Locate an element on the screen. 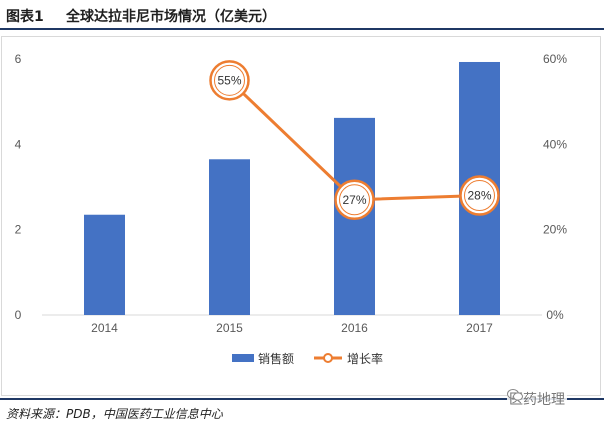 This screenshot has width=604, height=424. figure-header: 图表1 全球达拉非尼市场情况（亿美元） is located at coordinates (302, 15).